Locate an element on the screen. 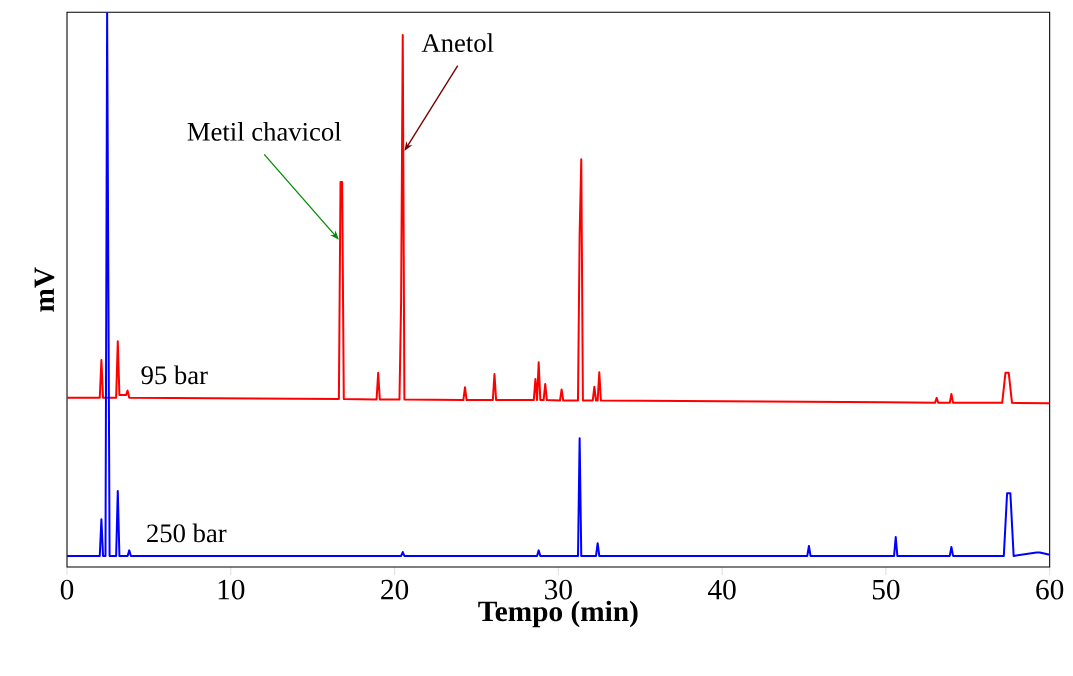  series-label: 250 bar is located at coordinates (187, 533).